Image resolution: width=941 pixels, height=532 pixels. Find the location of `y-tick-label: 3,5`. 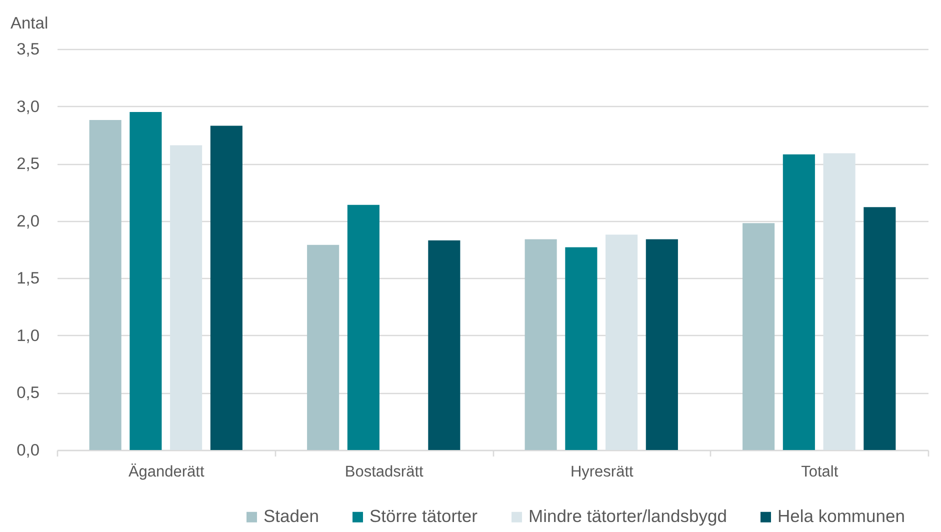

y-tick-label: 3,5 is located at coordinates (28, 49).